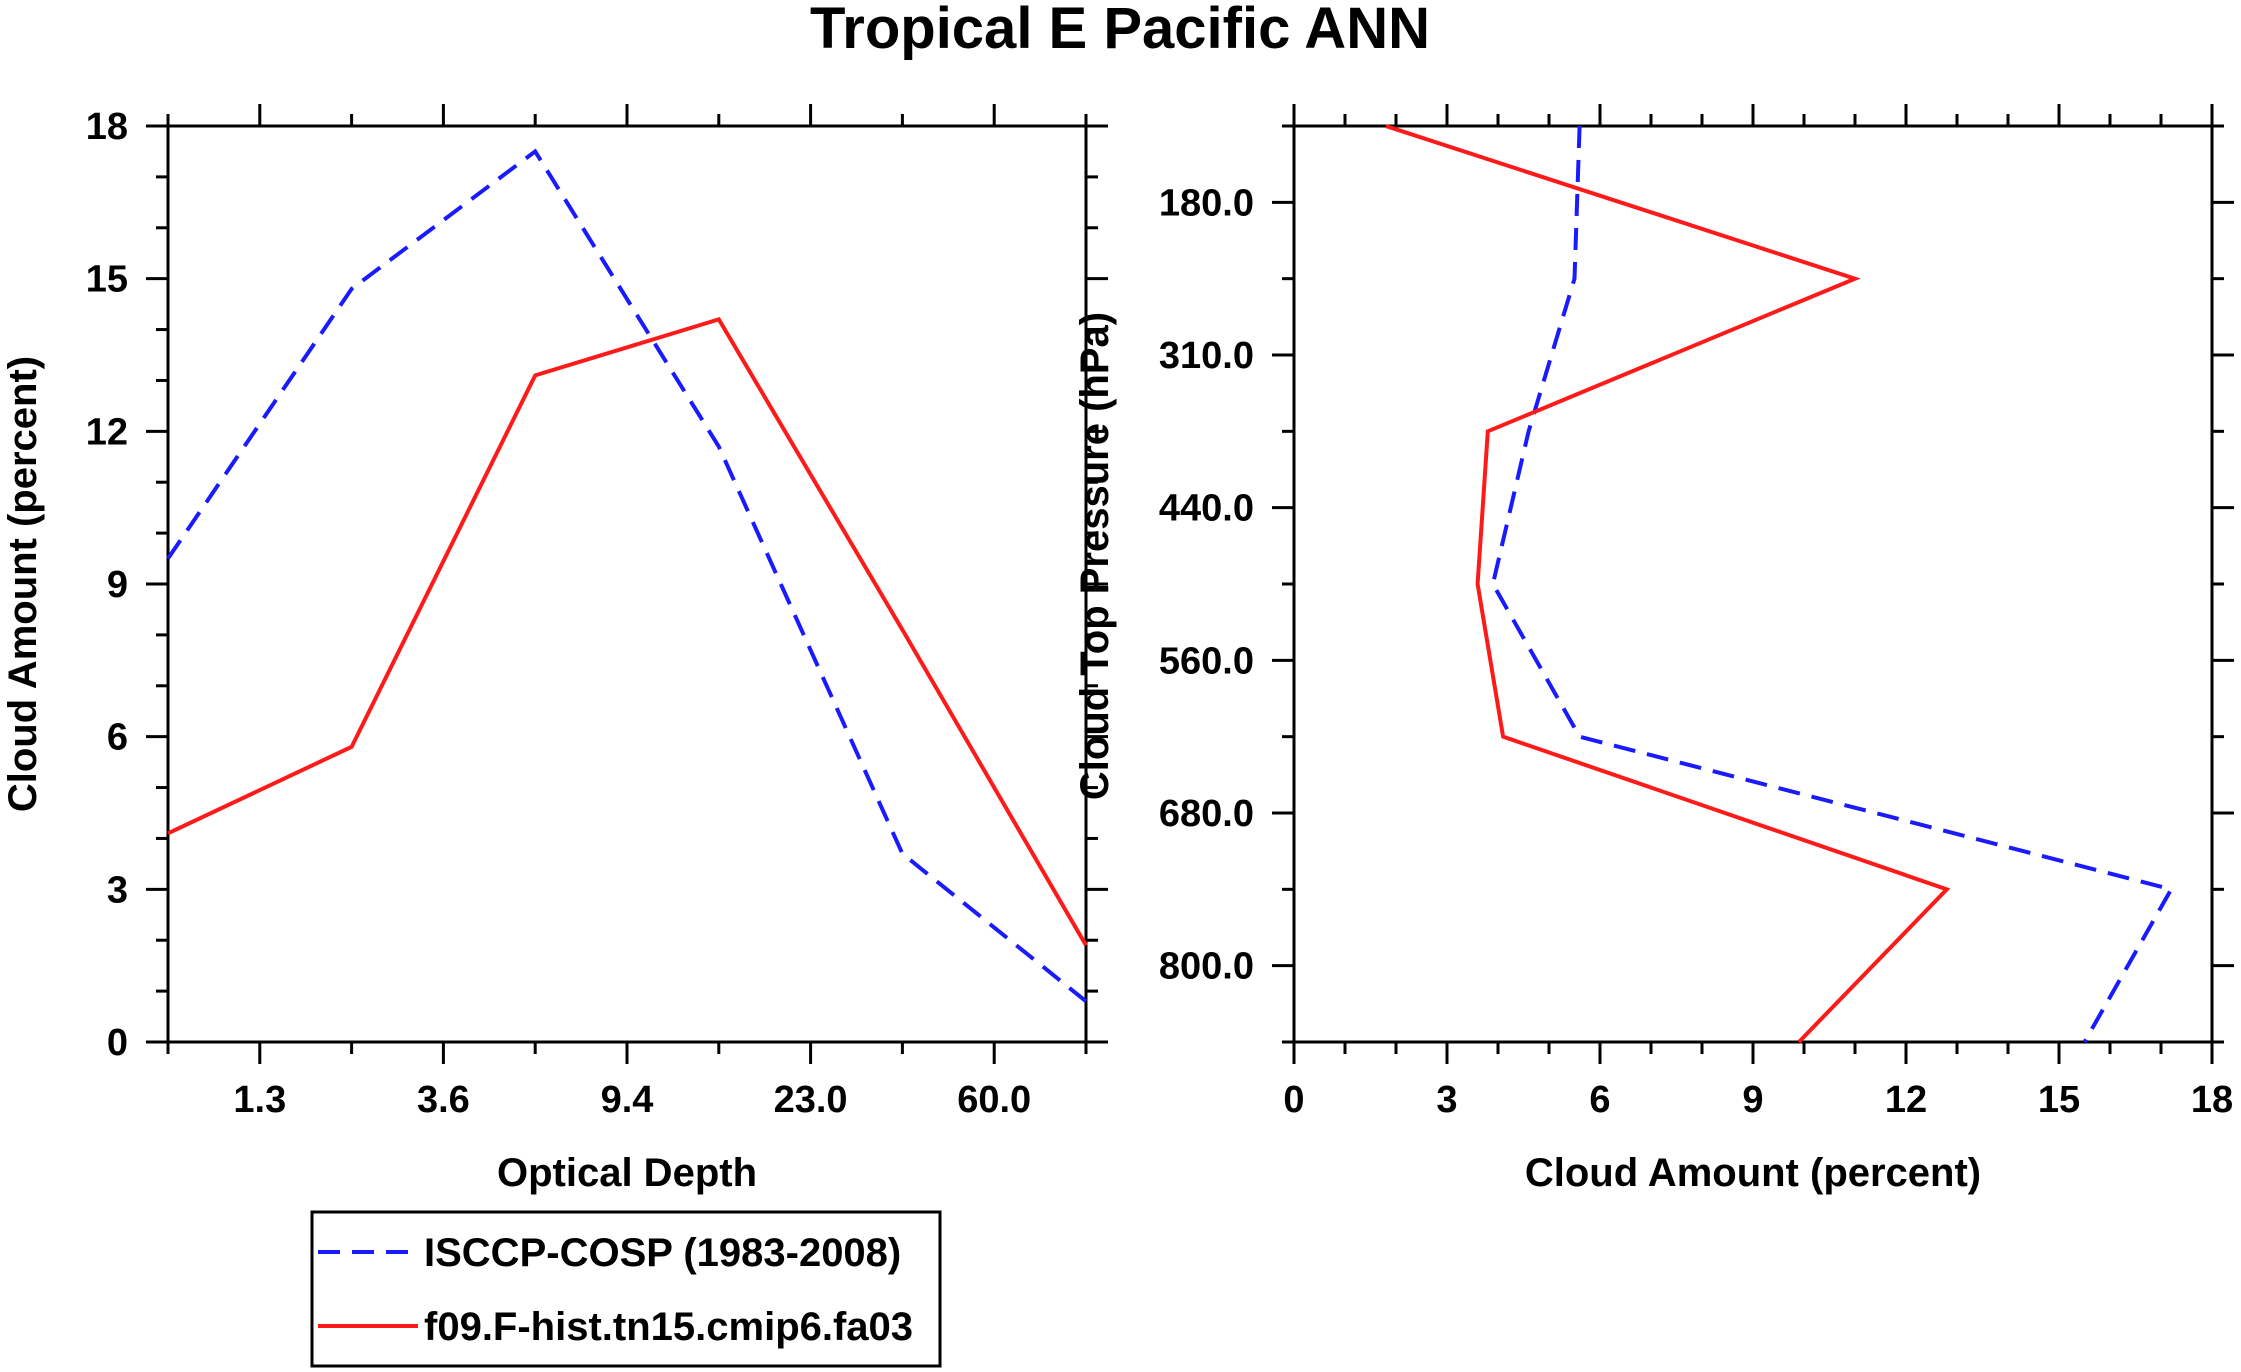 The image size is (2241, 1372). I want to click on right-y-tick-label: 680.0, so click(1206, 814).